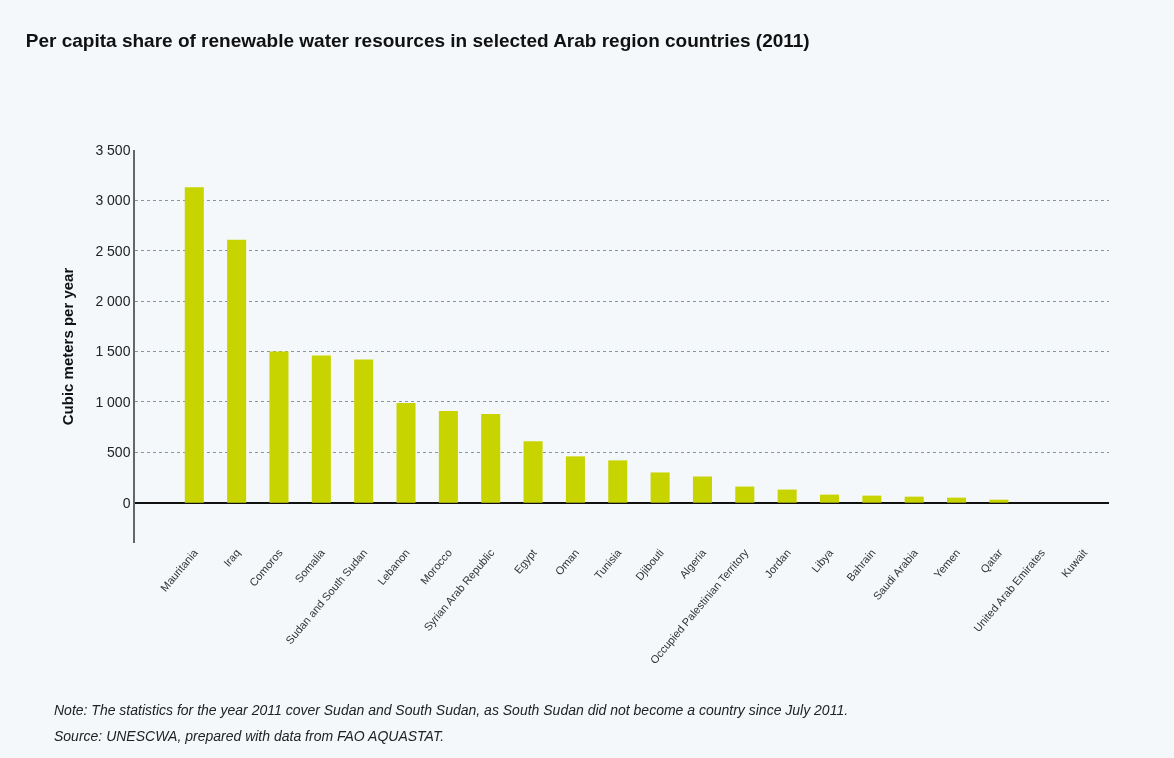 The image size is (1174, 758). What do you see at coordinates (113, 351) in the screenshot?
I see `y-tick-label: 1 500` at bounding box center [113, 351].